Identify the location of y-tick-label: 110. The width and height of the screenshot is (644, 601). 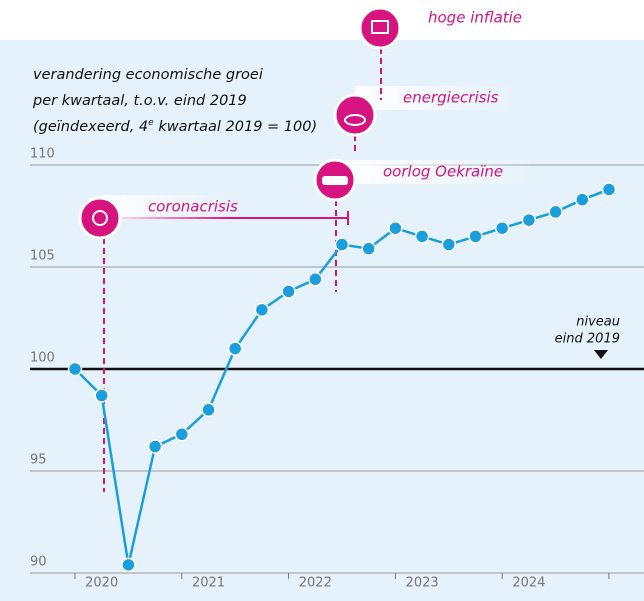
(42, 154).